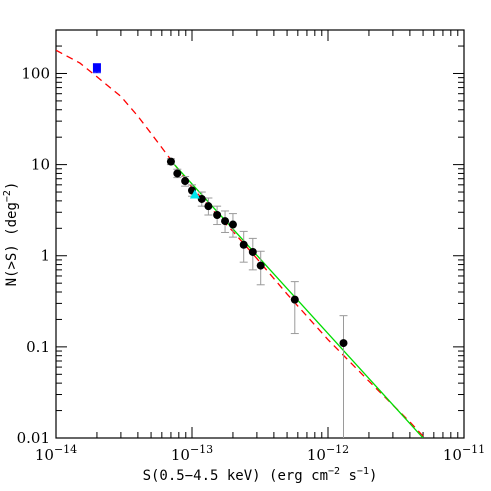  I want to click on x-tick-label: 10−11, so click(464, 453).